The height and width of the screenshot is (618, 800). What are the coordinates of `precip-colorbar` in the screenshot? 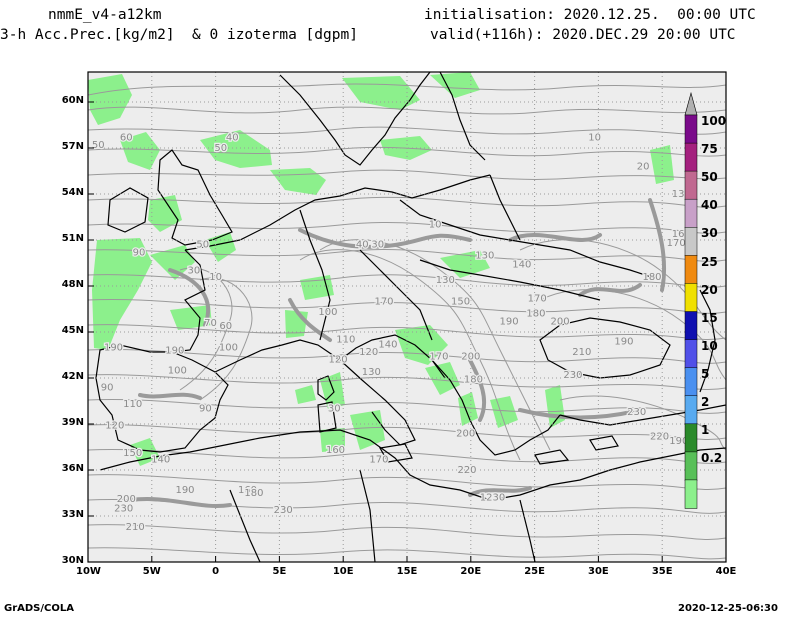 It's located at (691, 300).